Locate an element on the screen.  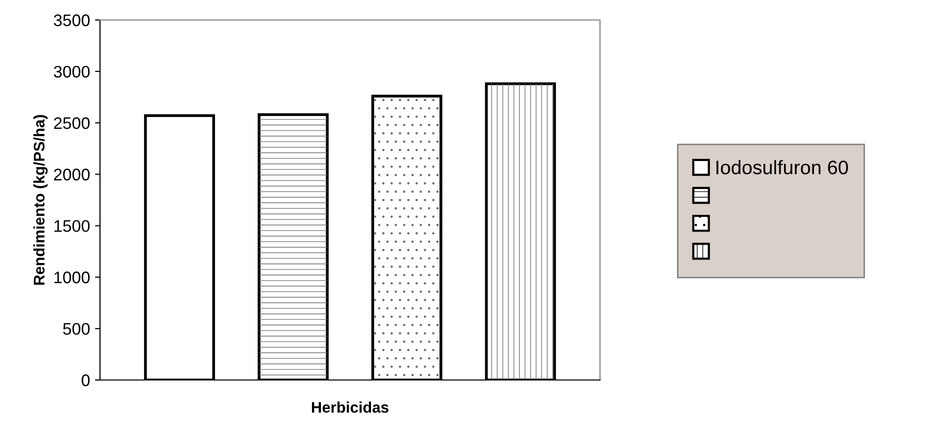
y-tick-label: 3000 is located at coordinates (72, 72).